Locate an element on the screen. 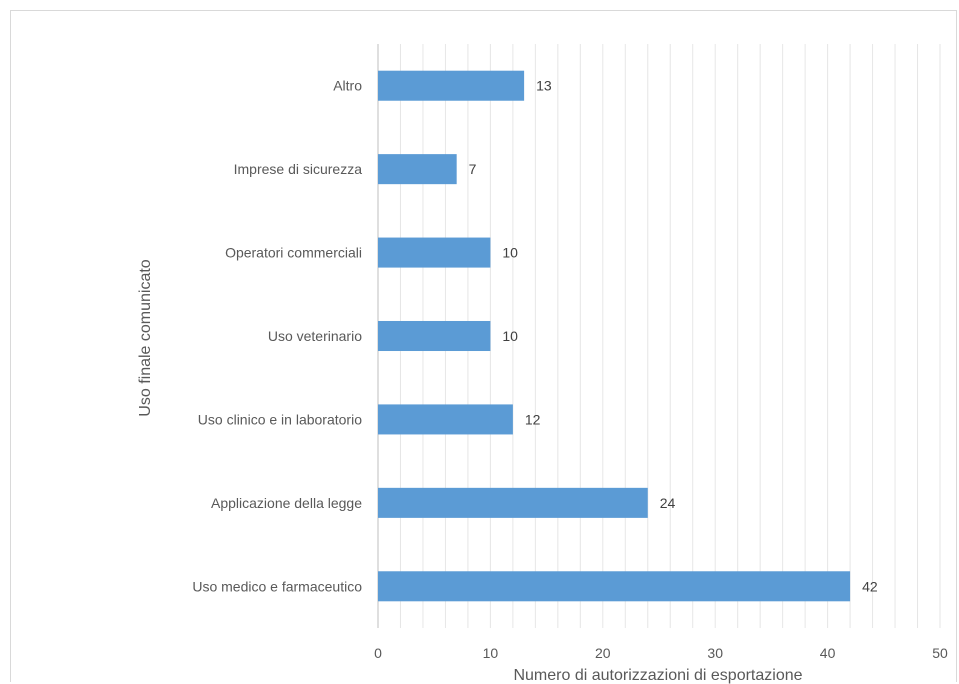 The height and width of the screenshot is (684, 959). category-label: Uso medico e farmaceutico is located at coordinates (277, 586).